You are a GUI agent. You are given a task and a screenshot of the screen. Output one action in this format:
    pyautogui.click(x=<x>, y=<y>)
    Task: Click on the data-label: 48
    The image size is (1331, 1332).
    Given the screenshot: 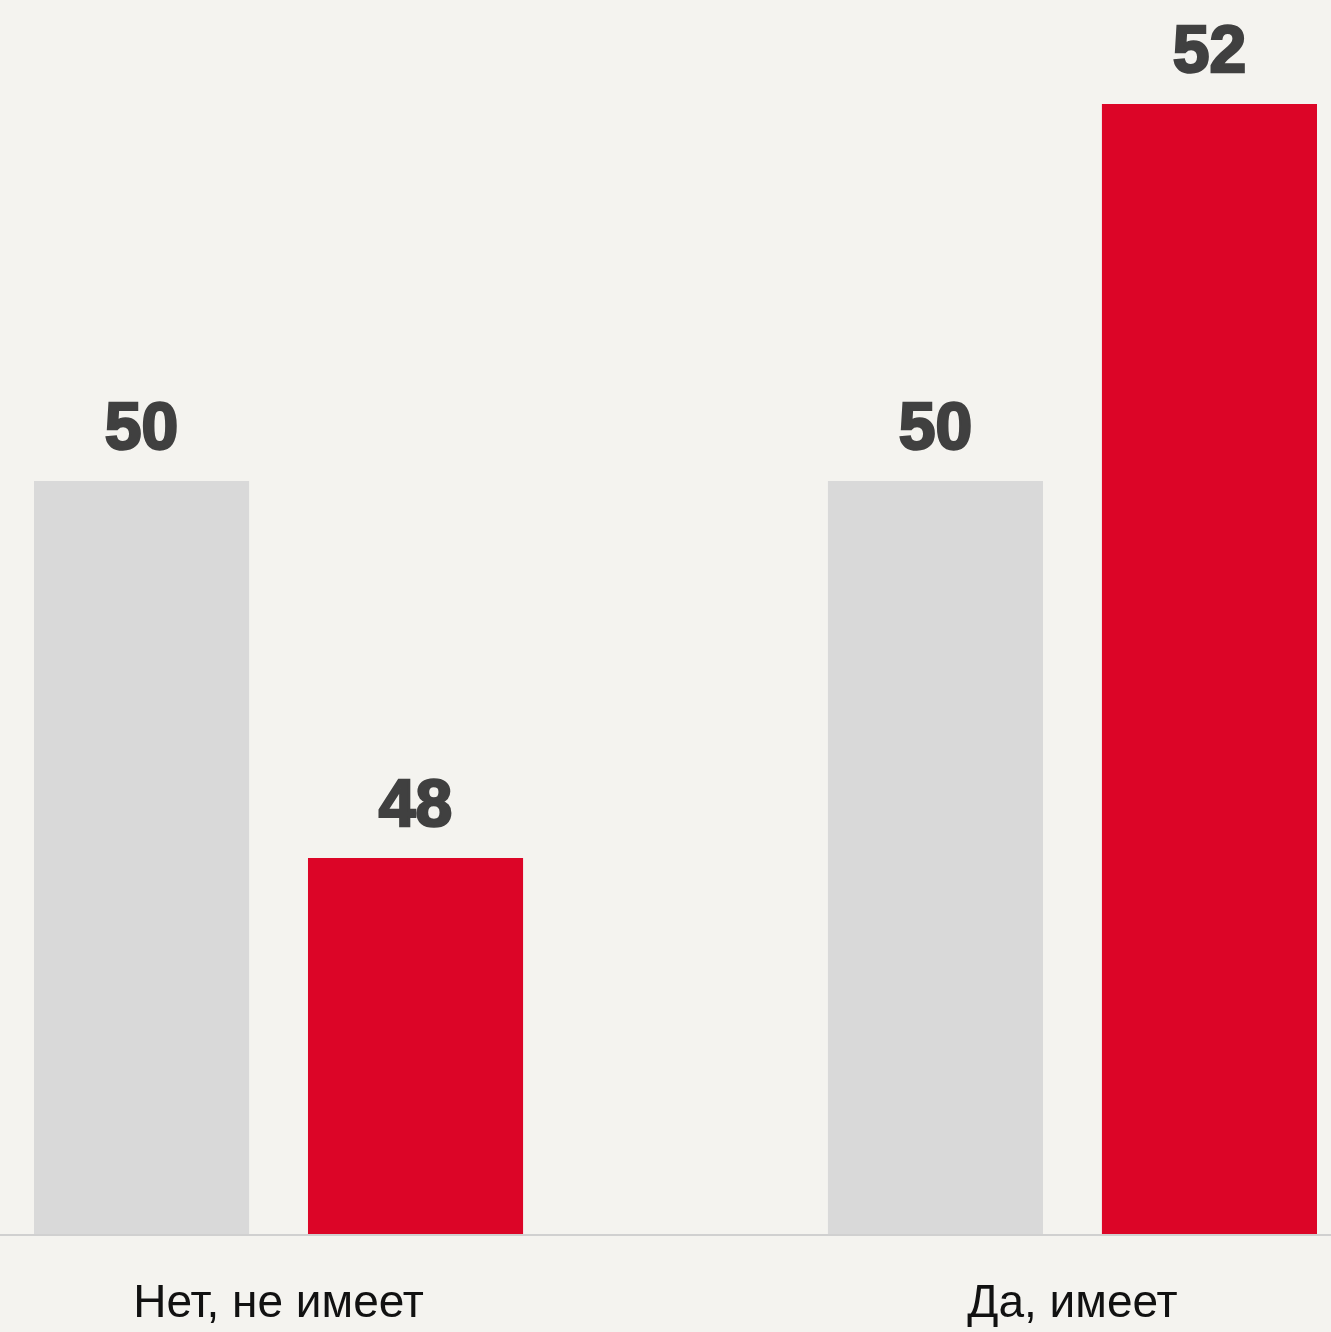 What is the action you would take?
    pyautogui.click(x=415, y=803)
    